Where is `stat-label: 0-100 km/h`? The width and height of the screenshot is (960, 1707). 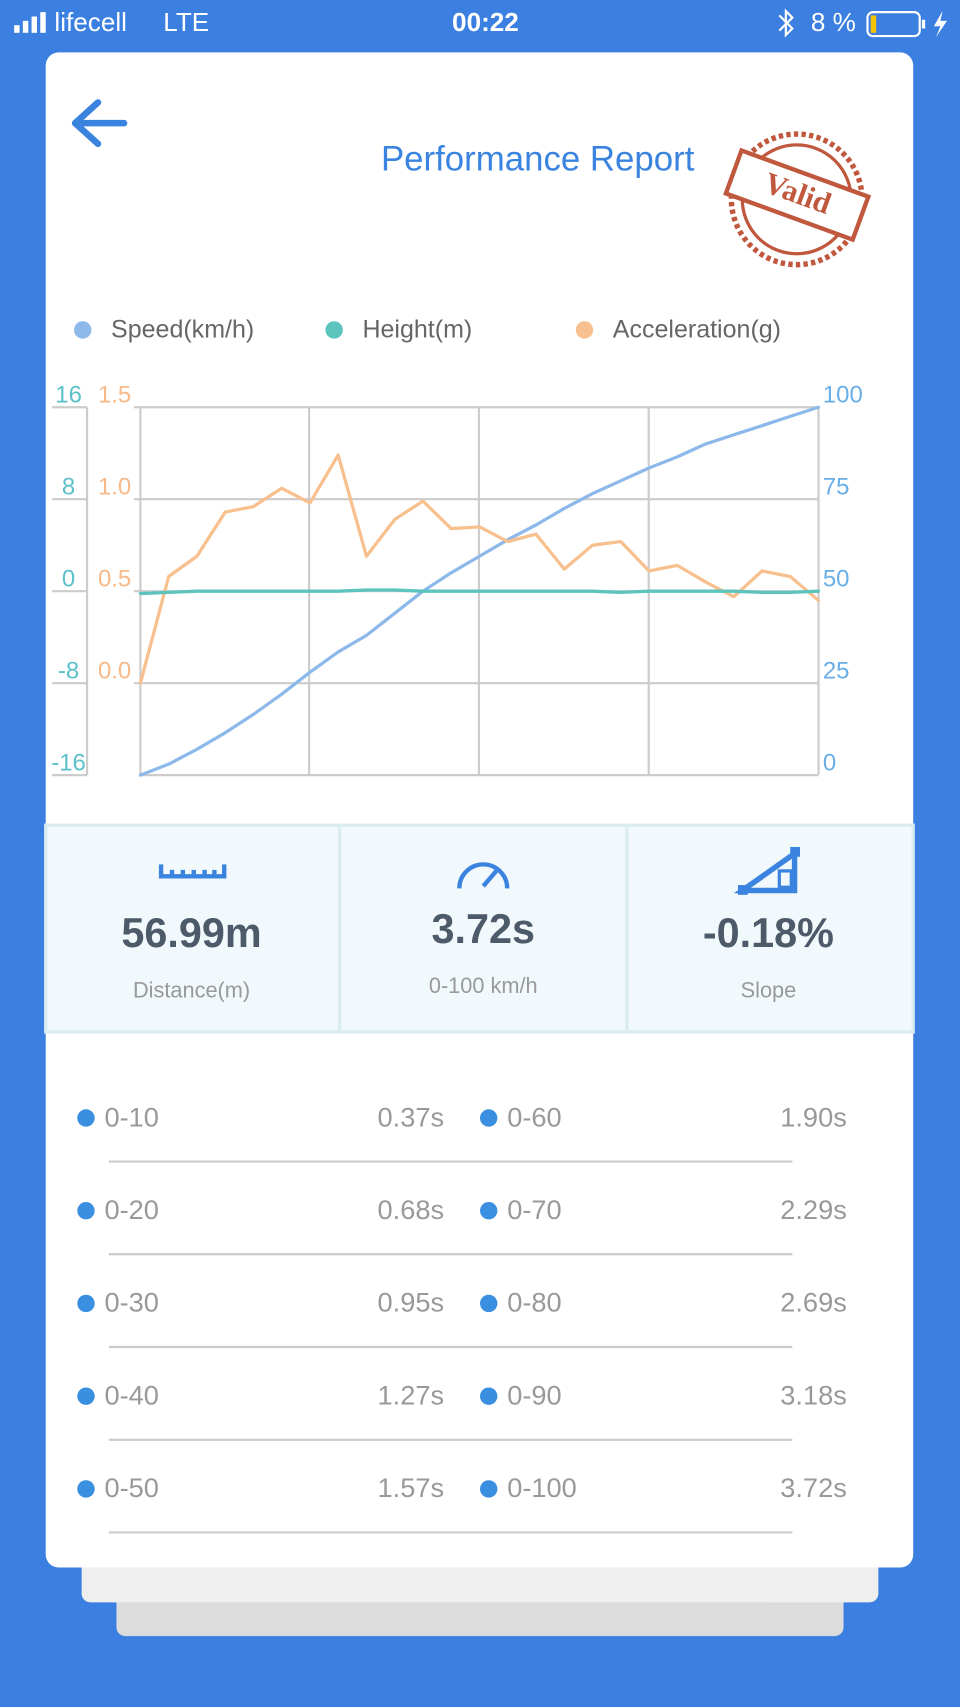
stat-label: 0-100 km/h is located at coordinates (483, 985).